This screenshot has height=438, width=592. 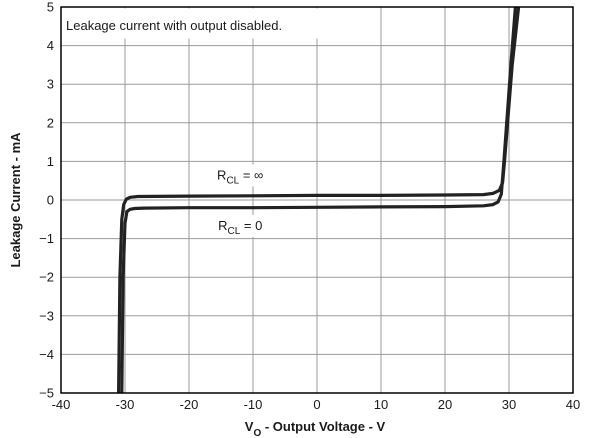 What do you see at coordinates (46, 238) in the screenshot?
I see `y-tick-label: −1` at bounding box center [46, 238].